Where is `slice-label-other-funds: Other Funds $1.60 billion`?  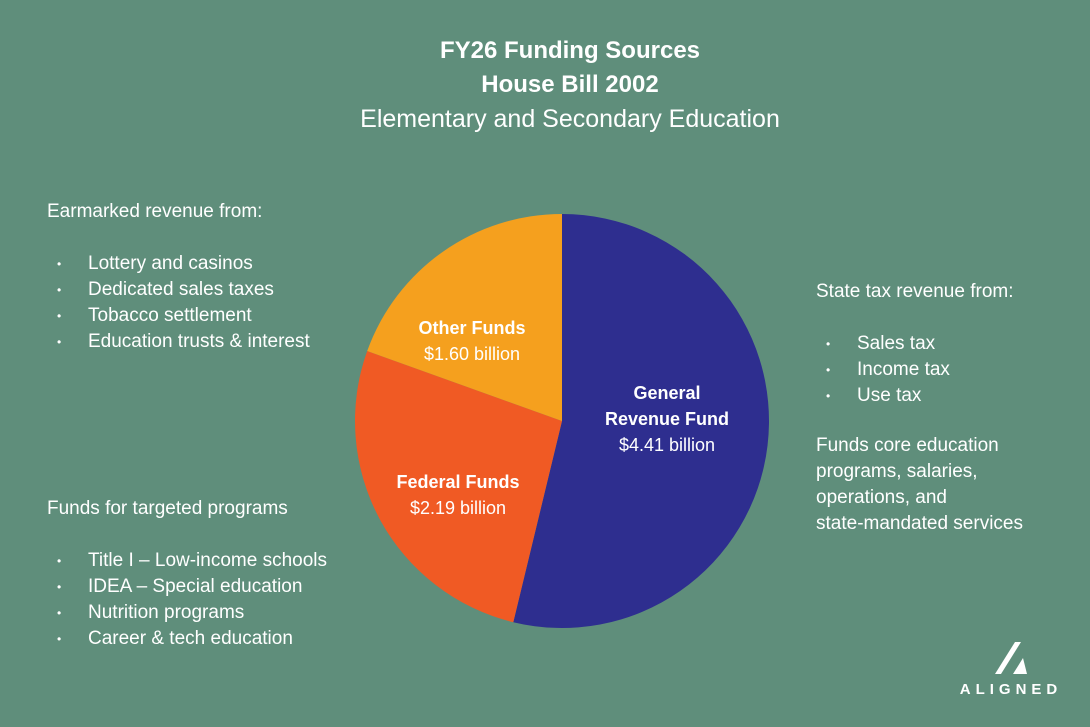 slice-label-other-funds: Other Funds $1.60 billion is located at coordinates (472, 341).